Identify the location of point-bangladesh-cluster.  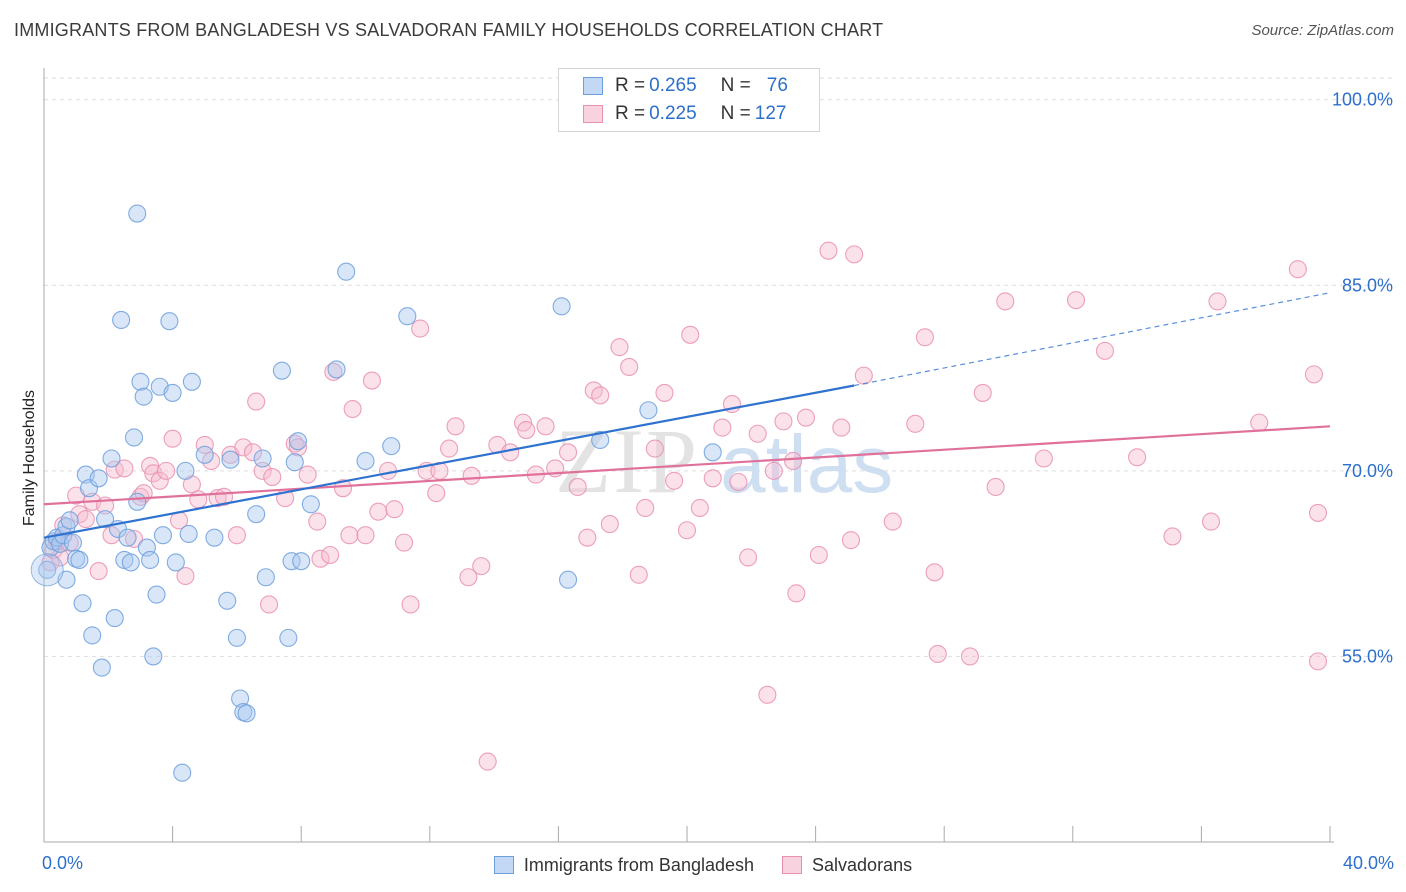
(47, 570).